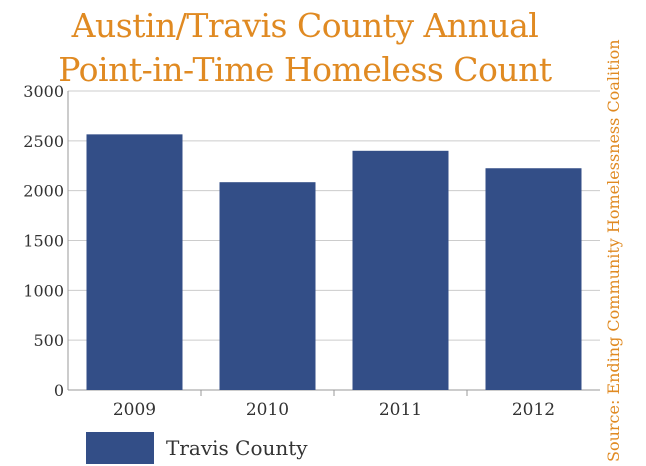 The image size is (646, 466). Describe the element at coordinates (48, 340) in the screenshot. I see `y-tick-label: 500` at that location.